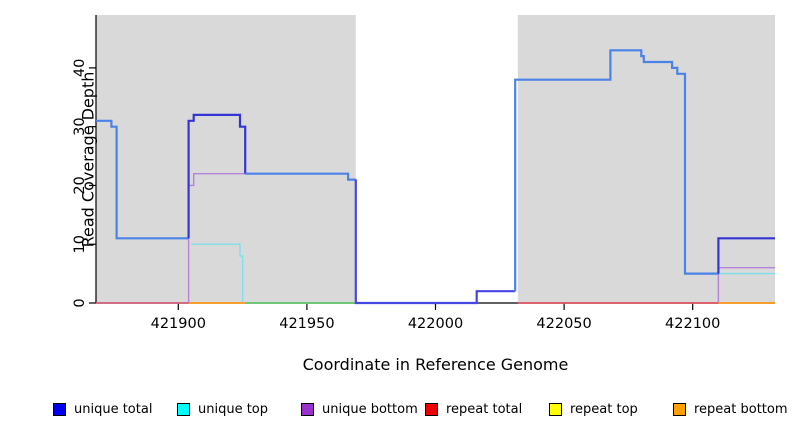  I want to click on legend-item-unique-top: unique top, so click(239, 409).